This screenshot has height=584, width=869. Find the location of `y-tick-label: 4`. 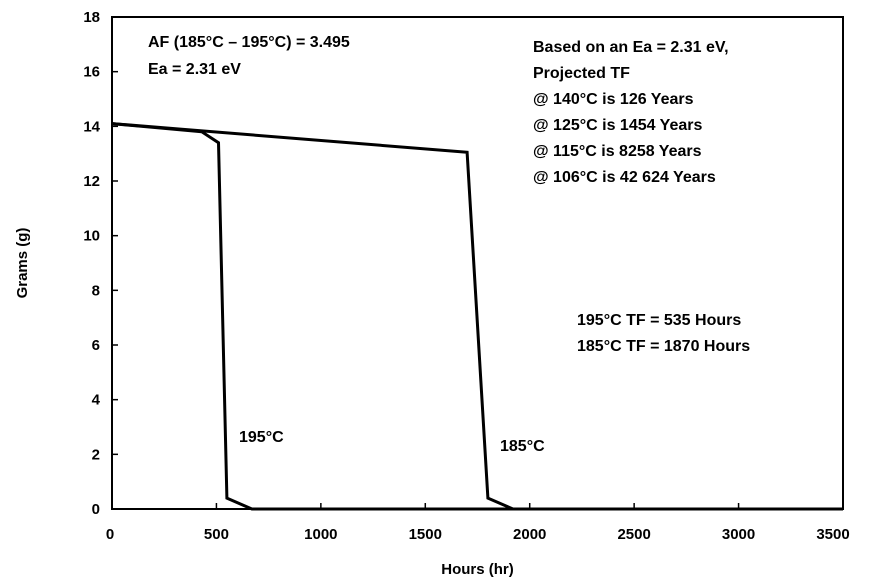

y-tick-label: 4 is located at coordinates (96, 400).